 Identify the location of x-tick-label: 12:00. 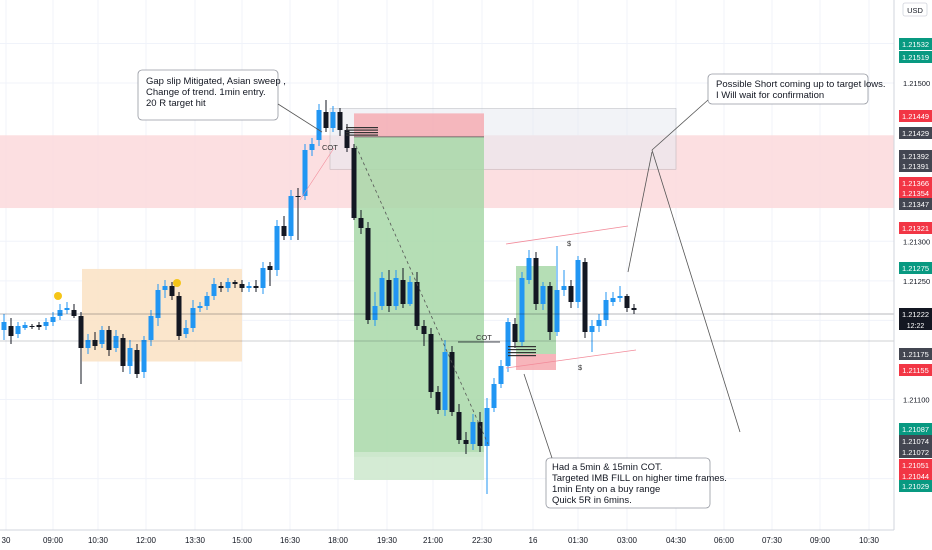
(146, 540).